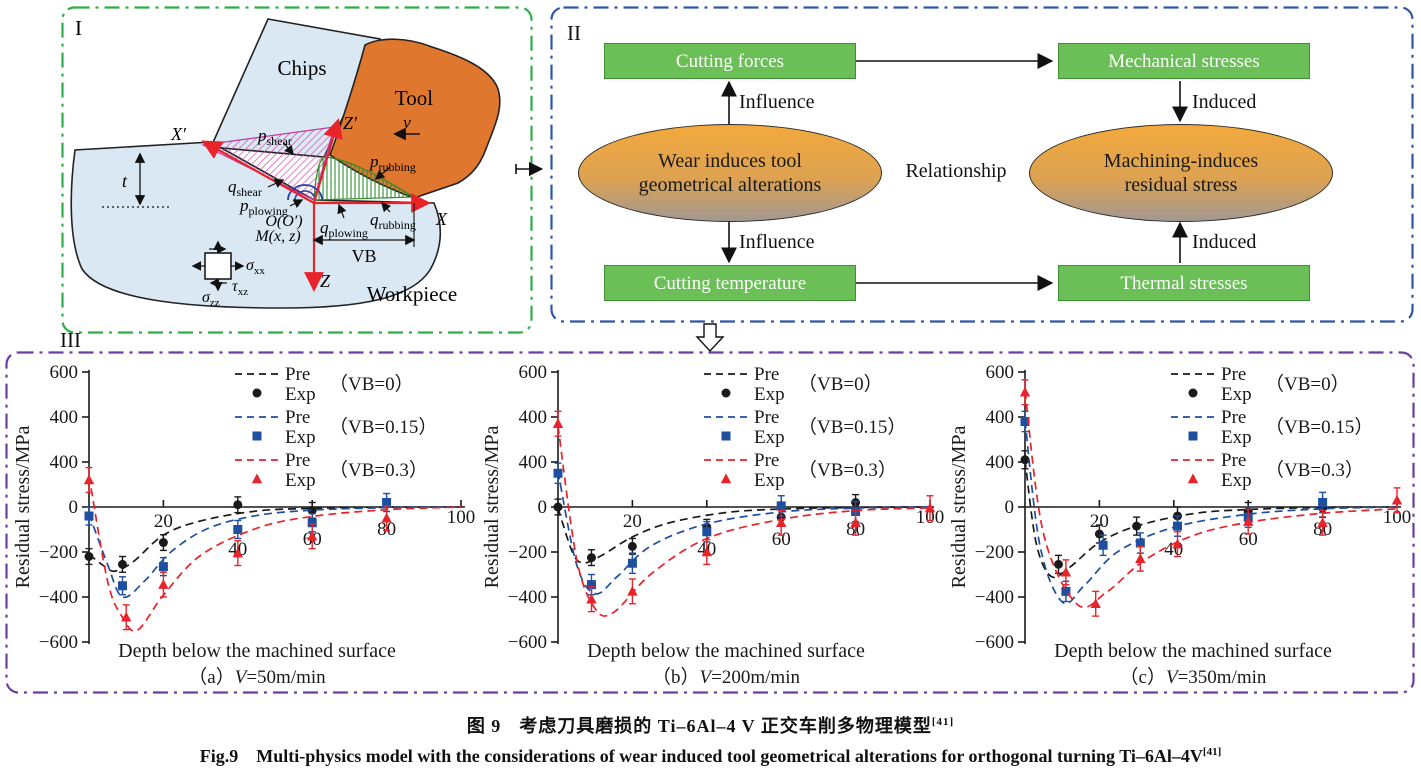 Image resolution: width=1421 pixels, height=776 pixels. What do you see at coordinates (1224, 102) in the screenshot?
I see `label-induced-top: Induced` at bounding box center [1224, 102].